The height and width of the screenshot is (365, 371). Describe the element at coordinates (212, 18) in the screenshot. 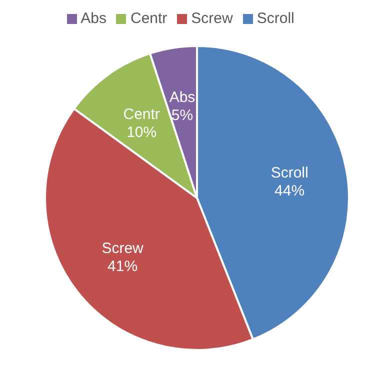

I see `legend-label: Screw` at that location.